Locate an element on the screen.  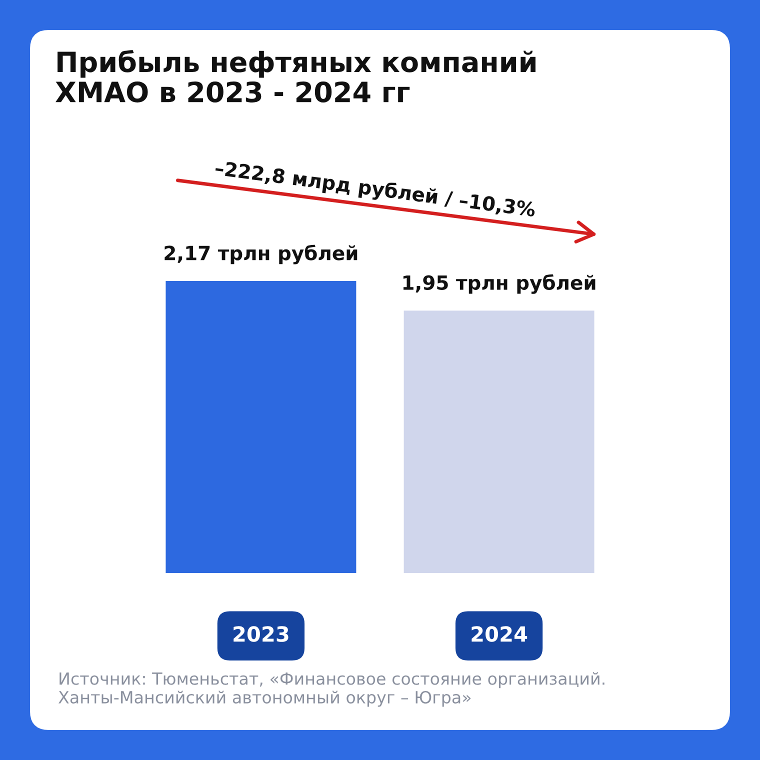
data-label: 2,17 трлн рублей is located at coordinates (261, 254).